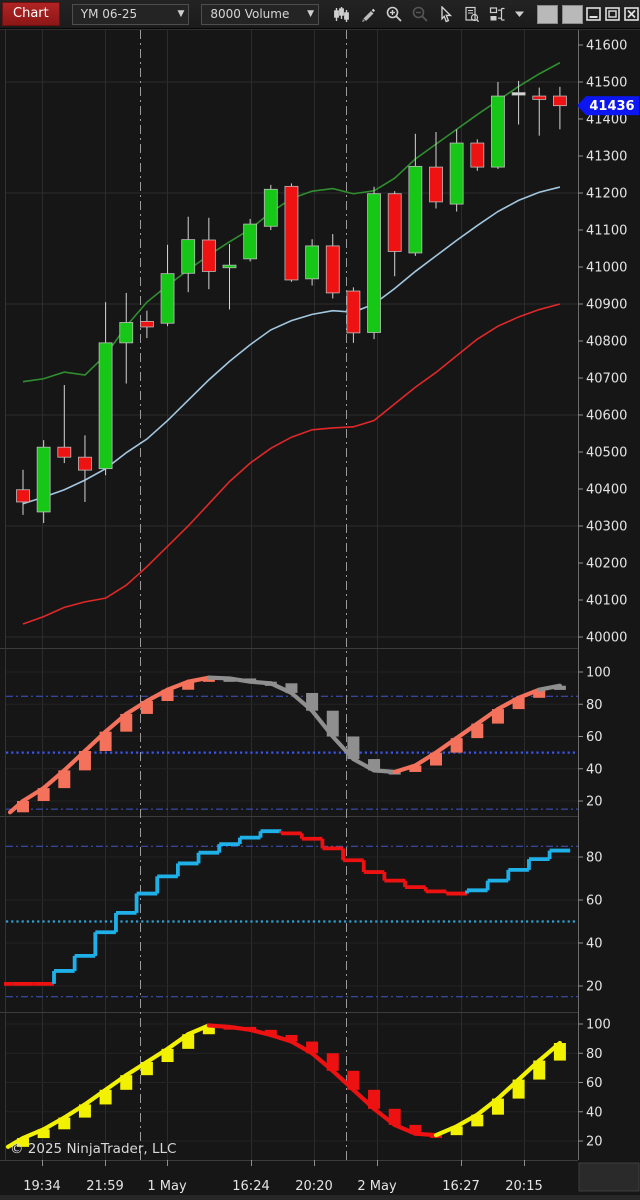 Image resolution: width=640 pixels, height=1200 pixels. What do you see at coordinates (41, 1186) in the screenshot?
I see `time-axis-label: 19:34` at bounding box center [41, 1186].